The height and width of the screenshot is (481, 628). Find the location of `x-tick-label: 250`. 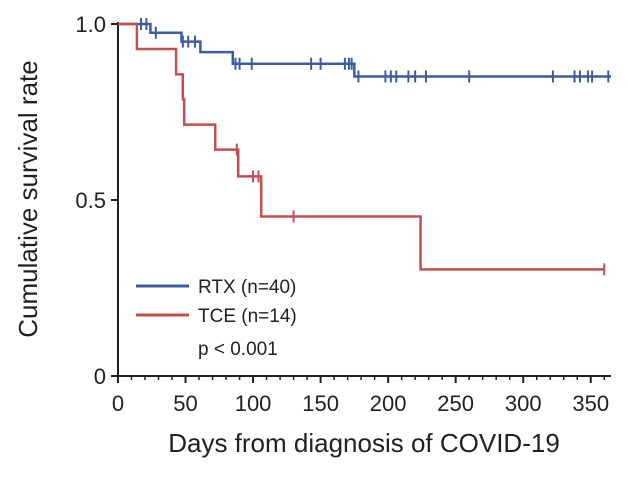

x-tick-label: 250 is located at coordinates (455, 403).